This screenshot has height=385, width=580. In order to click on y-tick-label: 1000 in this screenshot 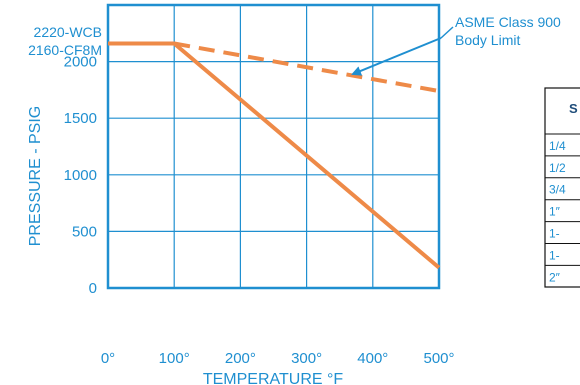, I will do `click(80, 175)`.